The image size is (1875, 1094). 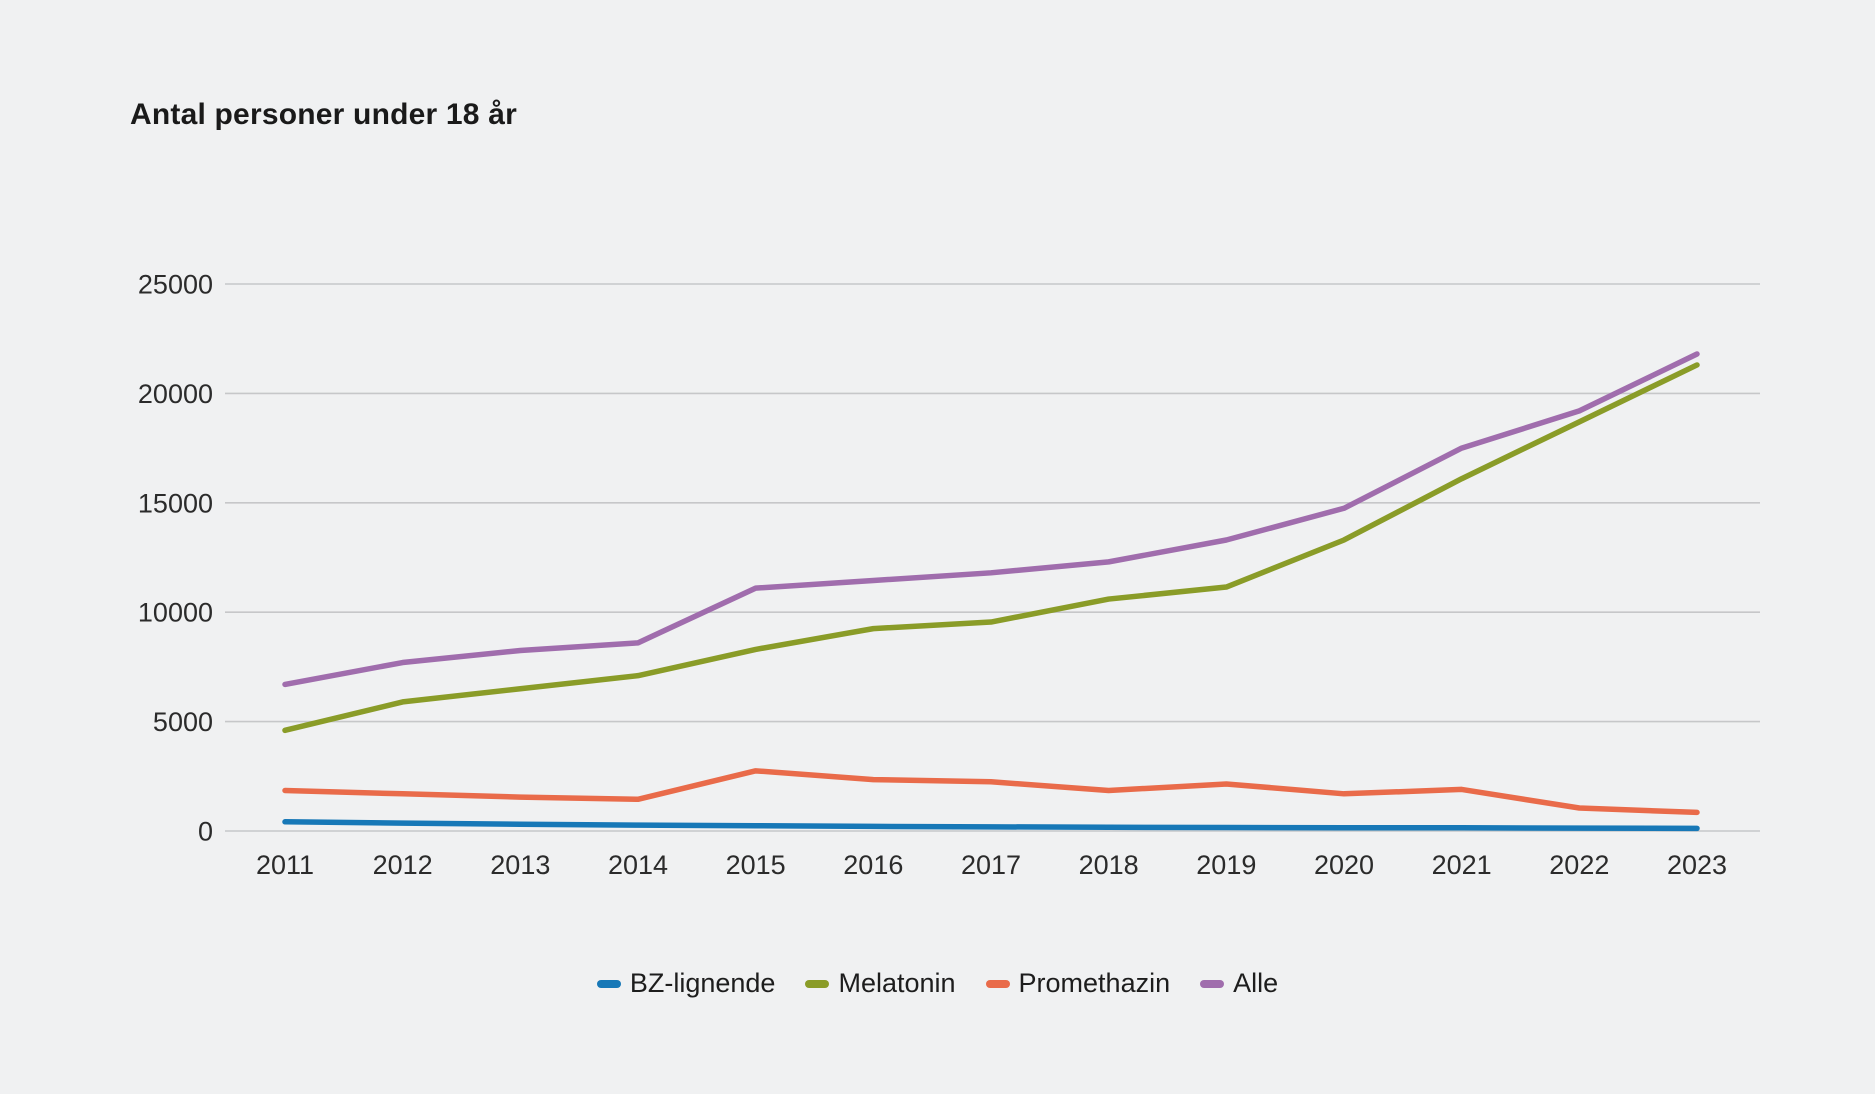 I want to click on x-axis-tick-label-2011: 2011, so click(x=285, y=865).